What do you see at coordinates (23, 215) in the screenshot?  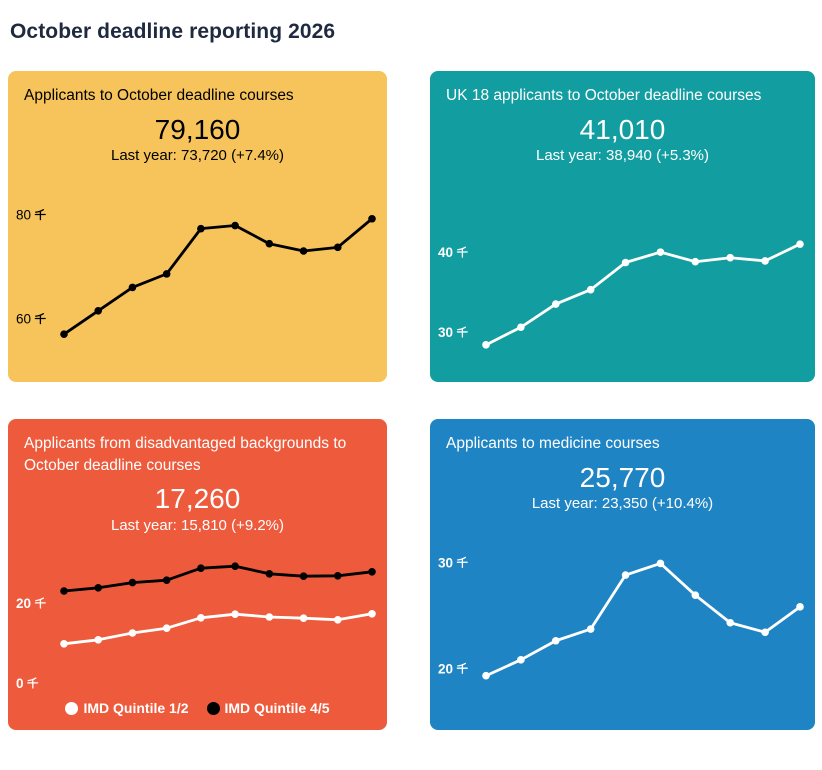 I see `svg-text: 80` at bounding box center [23, 215].